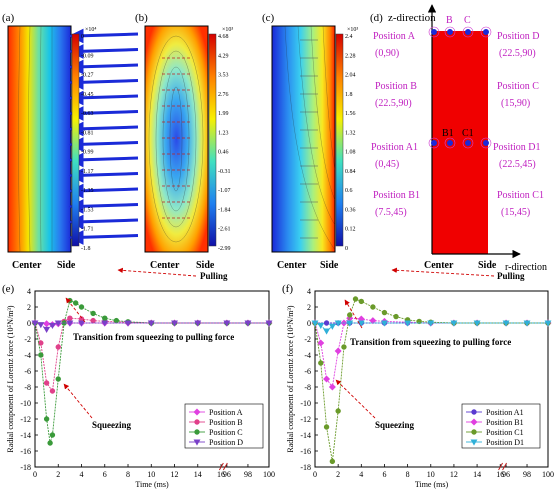  What do you see at coordinates (505, 442) in the screenshot?
I see `legend-label: Position D1` at bounding box center [505, 442].